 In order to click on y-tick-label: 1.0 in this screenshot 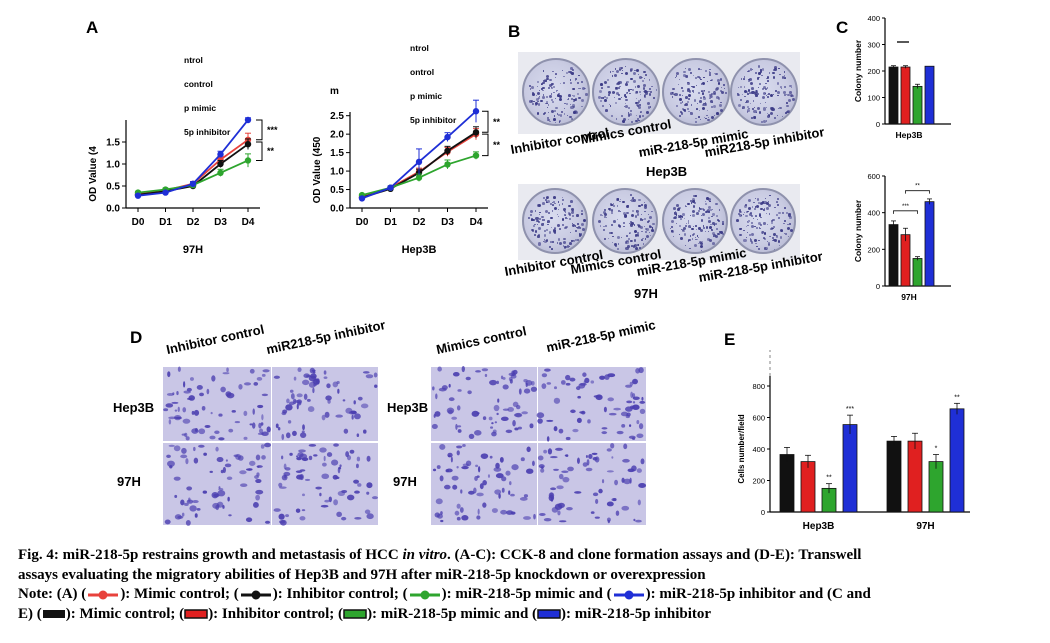, I will do `click(337, 172)`.